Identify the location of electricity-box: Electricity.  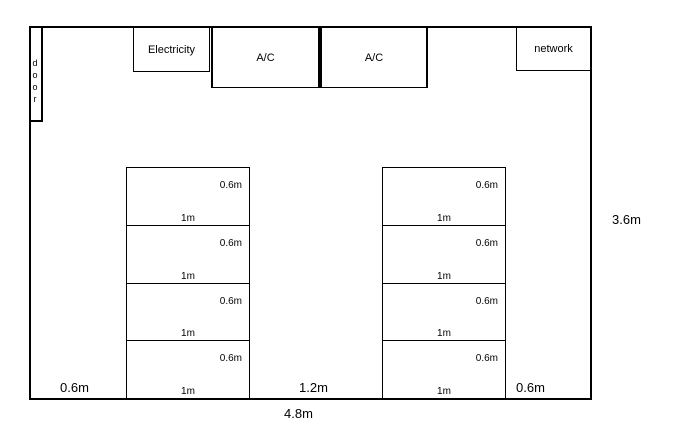
(171, 50).